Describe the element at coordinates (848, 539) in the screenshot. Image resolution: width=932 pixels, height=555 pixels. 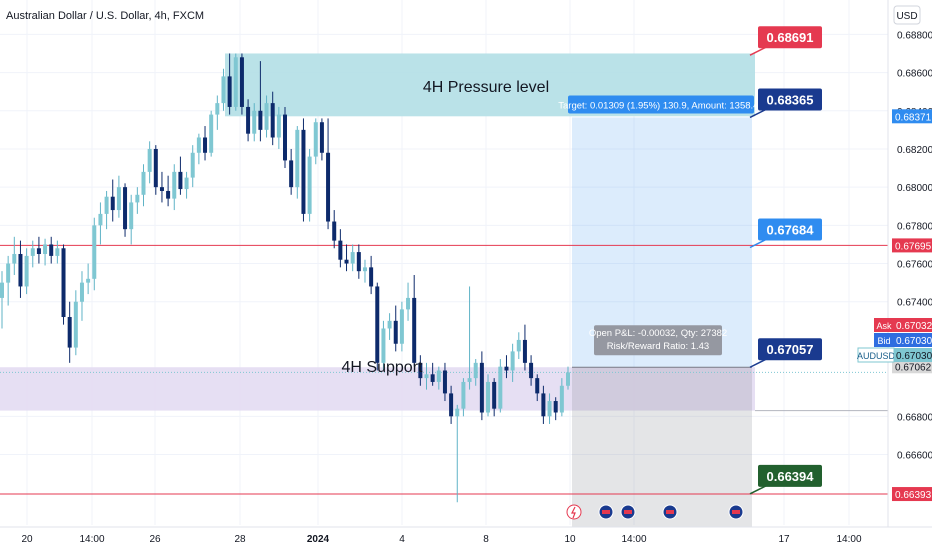
I see `time-tick-label: 14:00` at that location.